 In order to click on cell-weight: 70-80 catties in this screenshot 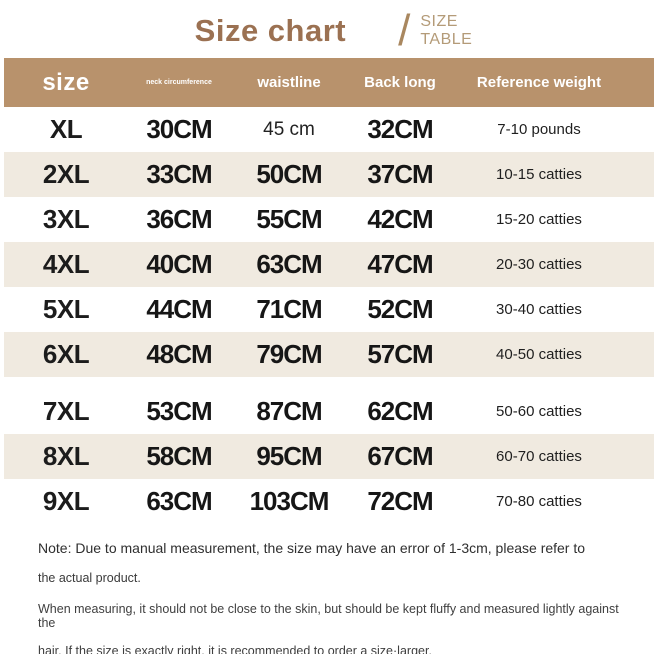, I will do `click(539, 501)`.